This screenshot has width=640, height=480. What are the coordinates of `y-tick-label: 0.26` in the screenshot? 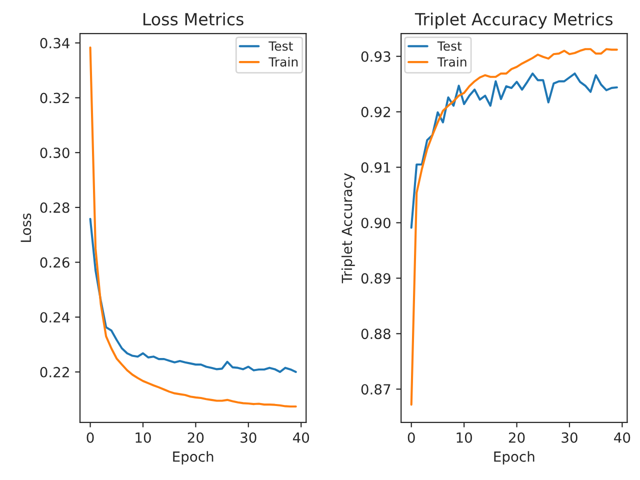 It's located at (55, 262).